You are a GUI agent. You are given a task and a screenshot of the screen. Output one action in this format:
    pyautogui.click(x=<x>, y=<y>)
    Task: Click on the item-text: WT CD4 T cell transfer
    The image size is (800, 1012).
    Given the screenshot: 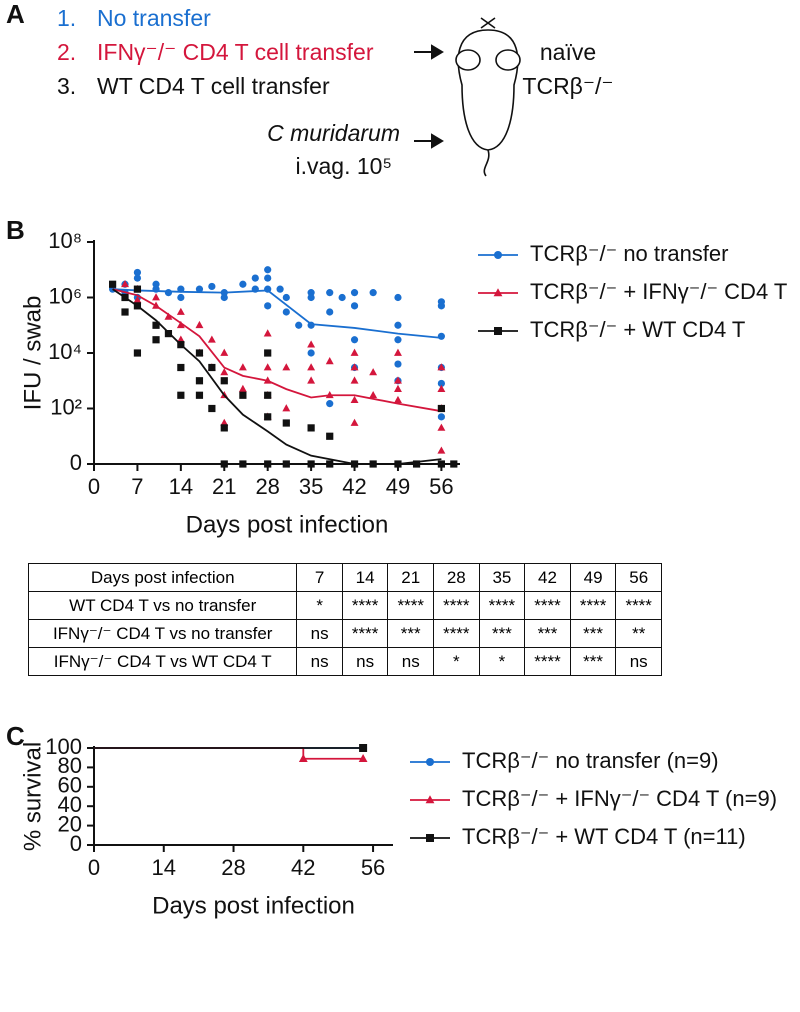 What is the action you would take?
    pyautogui.click(x=213, y=86)
    